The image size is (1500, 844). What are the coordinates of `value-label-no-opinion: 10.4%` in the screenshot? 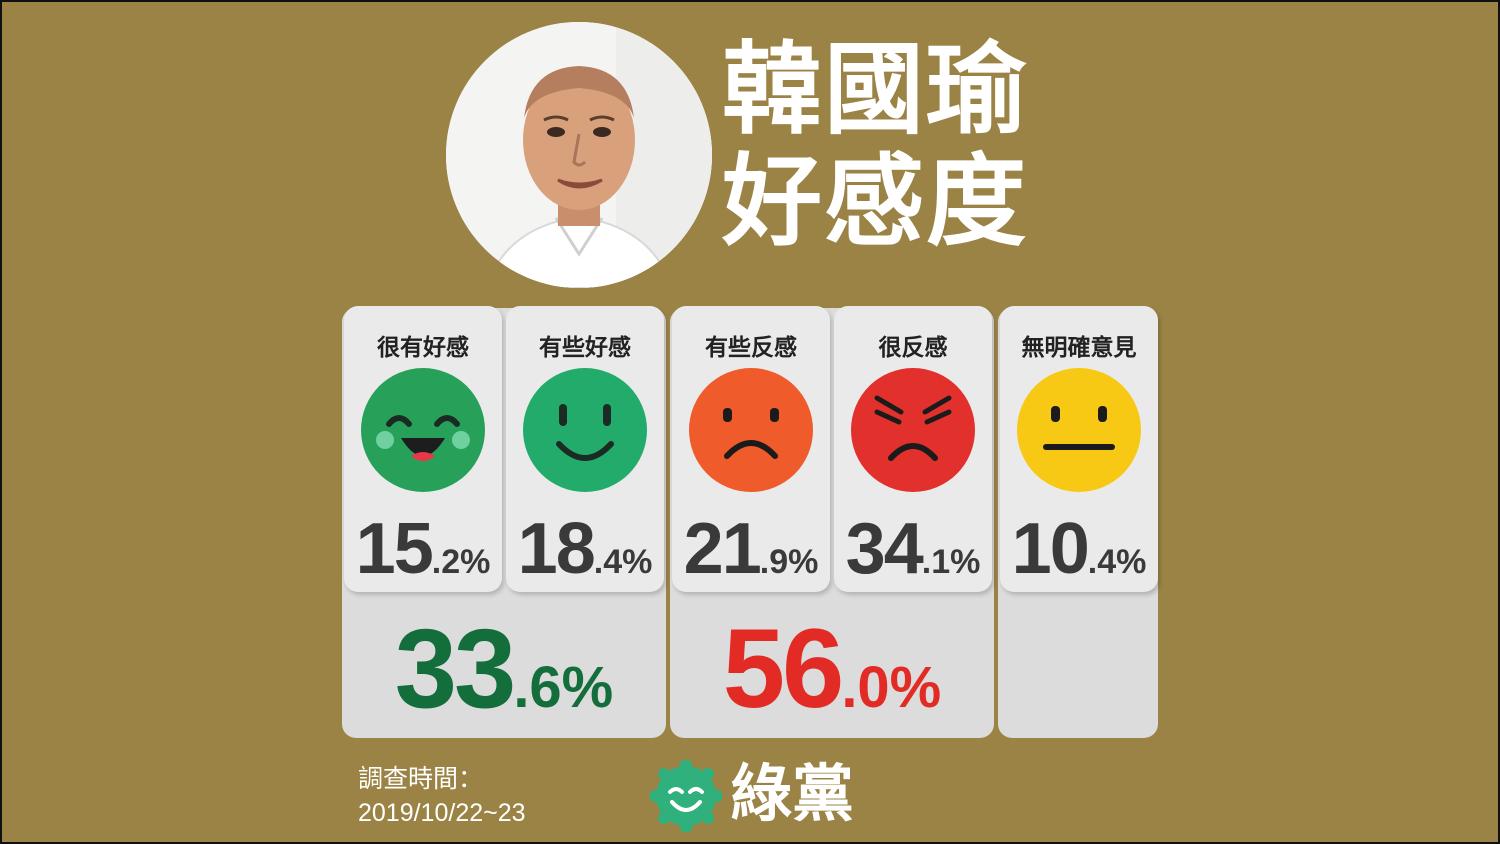 It's located at (1079, 549).